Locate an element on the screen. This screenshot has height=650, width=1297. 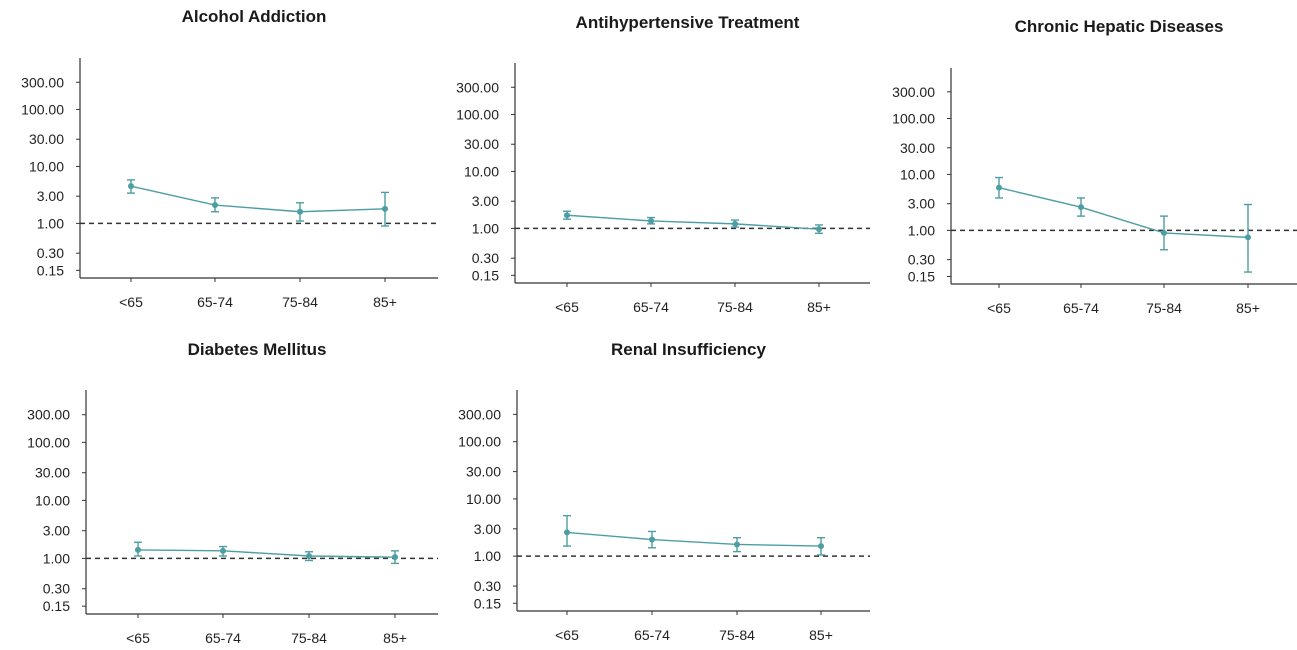
chart-title: Alcohol Addiction is located at coordinates (254, 16).